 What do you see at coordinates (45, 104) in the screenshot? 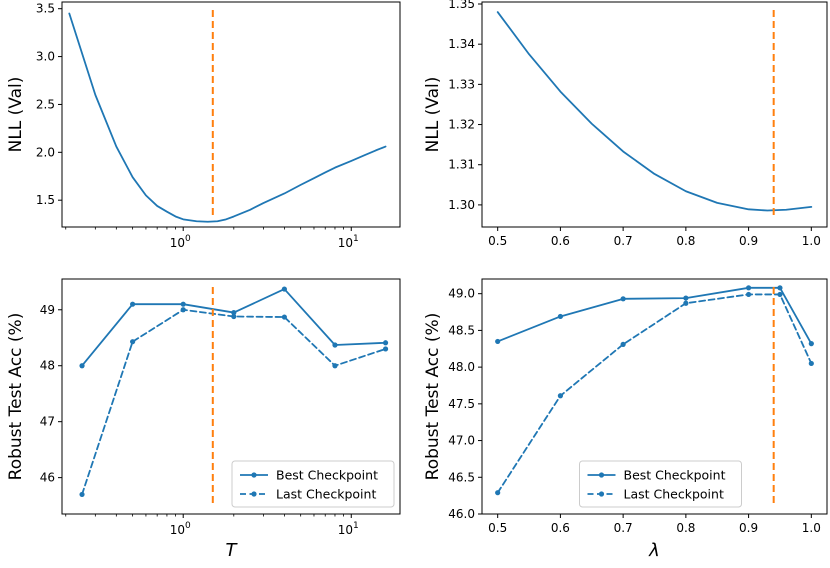
I see `y-tick-label: 2.5` at bounding box center [45, 104].